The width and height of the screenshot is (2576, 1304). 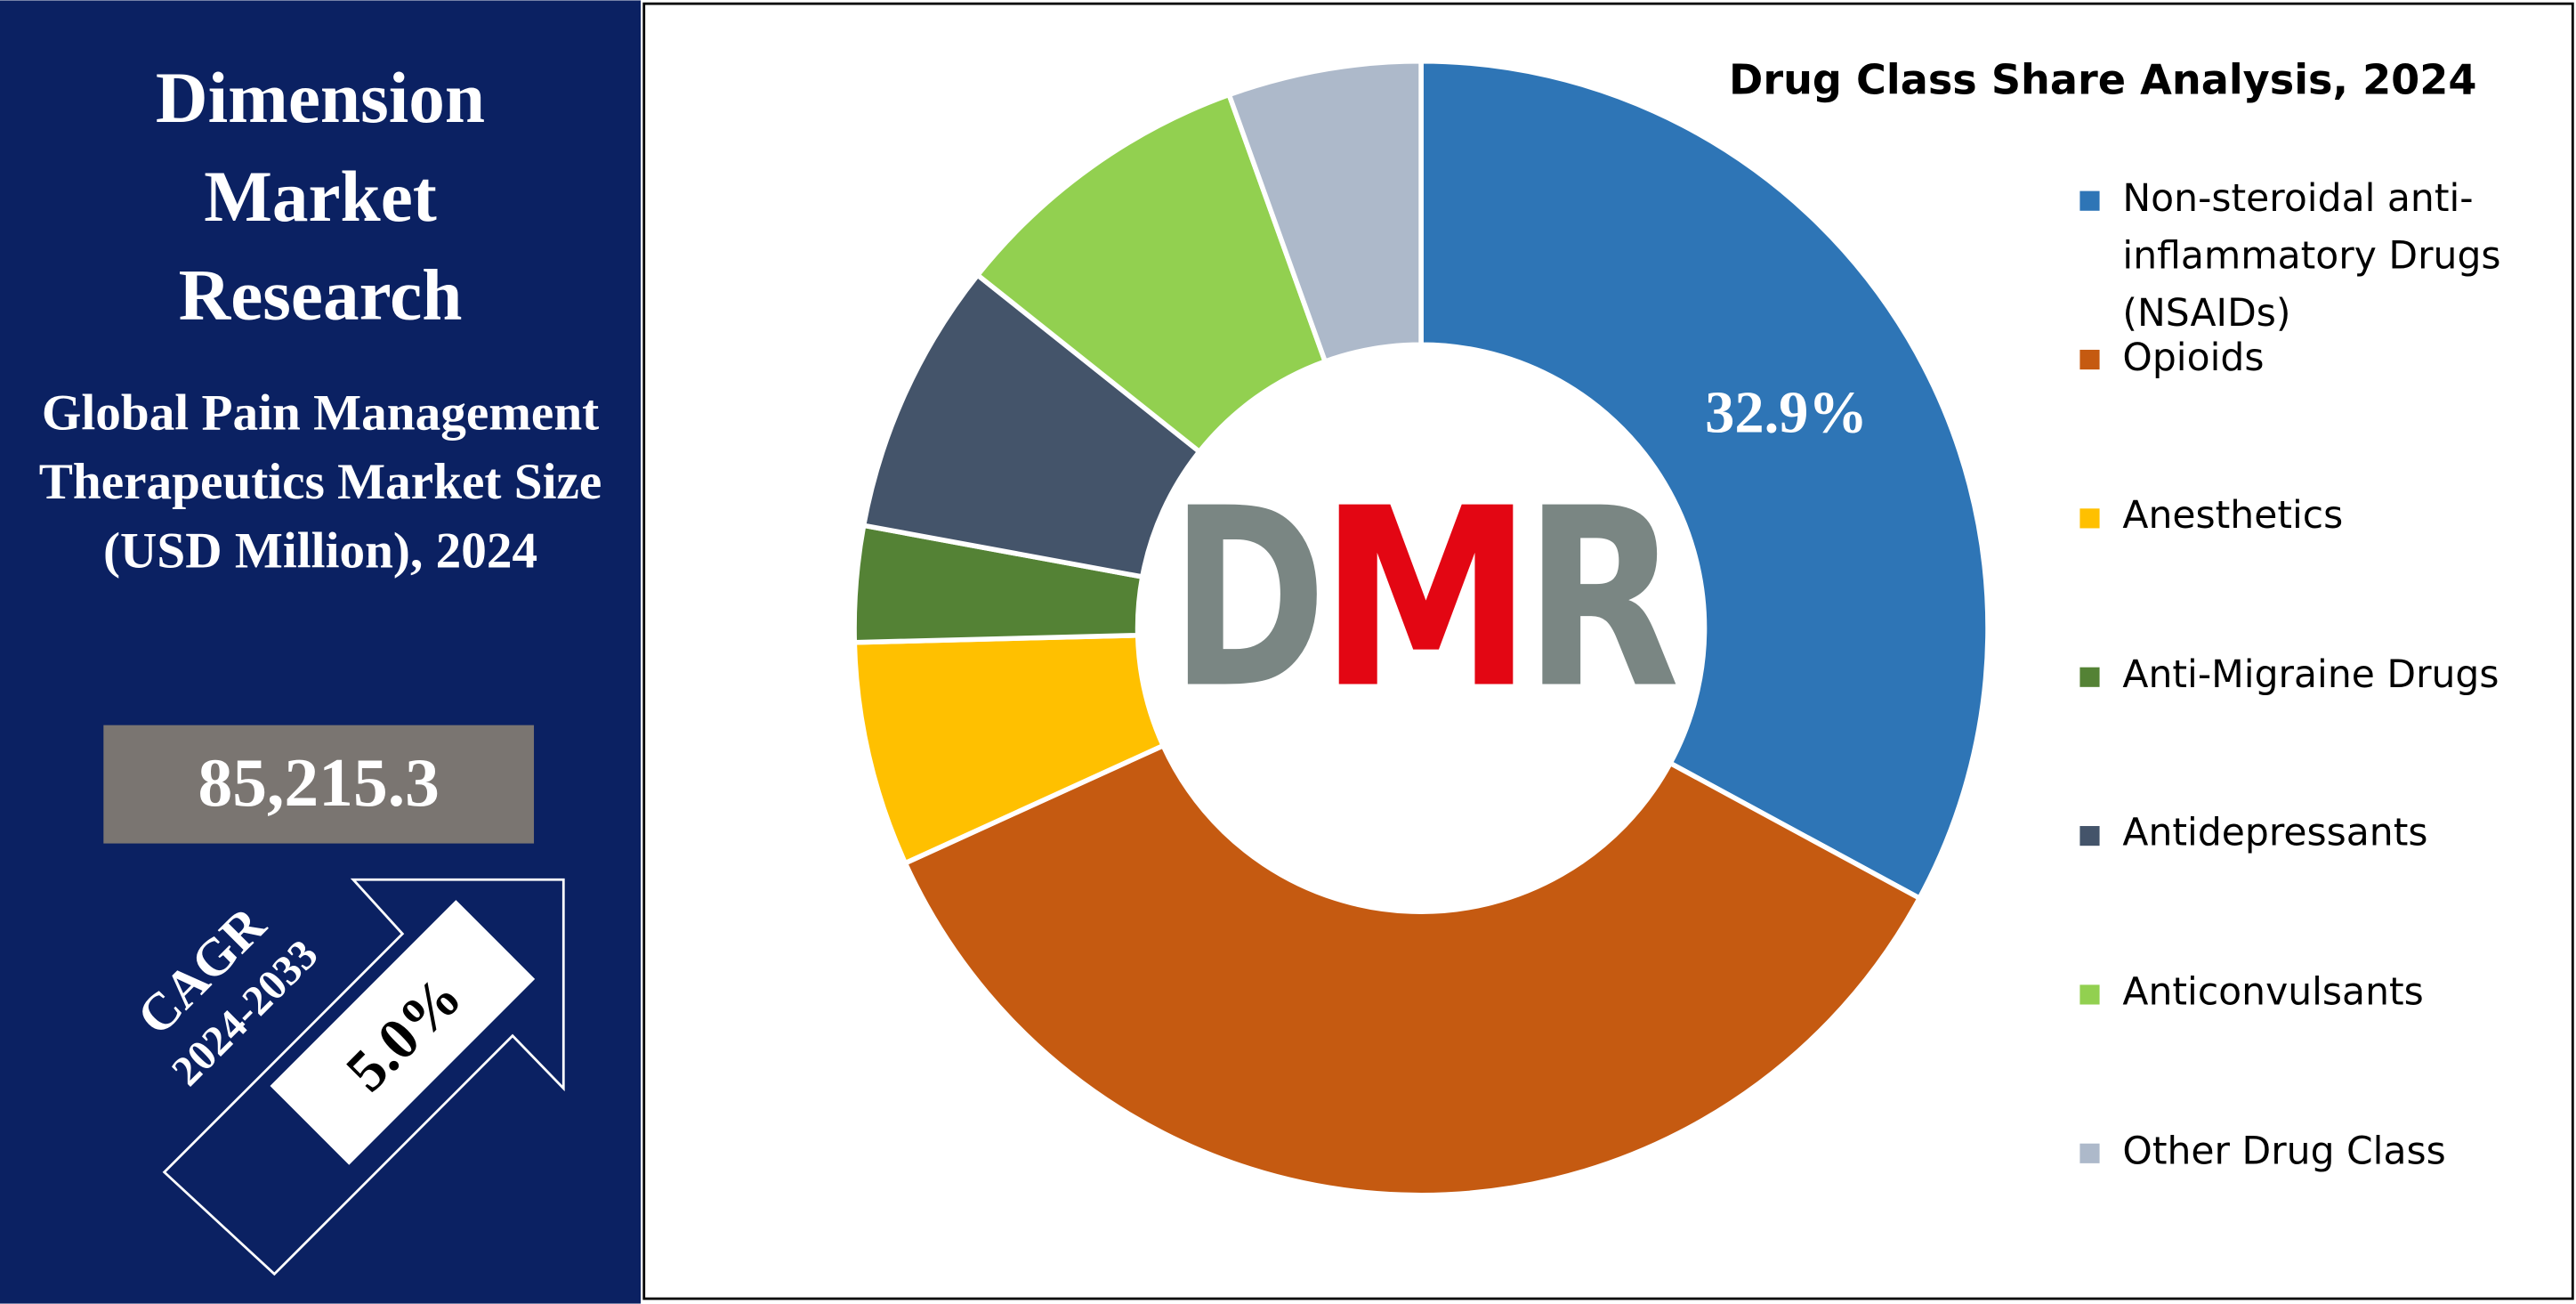 What do you see at coordinates (2102, 80) in the screenshot?
I see `chart-title: Drug Class Share Analysis, 2024` at bounding box center [2102, 80].